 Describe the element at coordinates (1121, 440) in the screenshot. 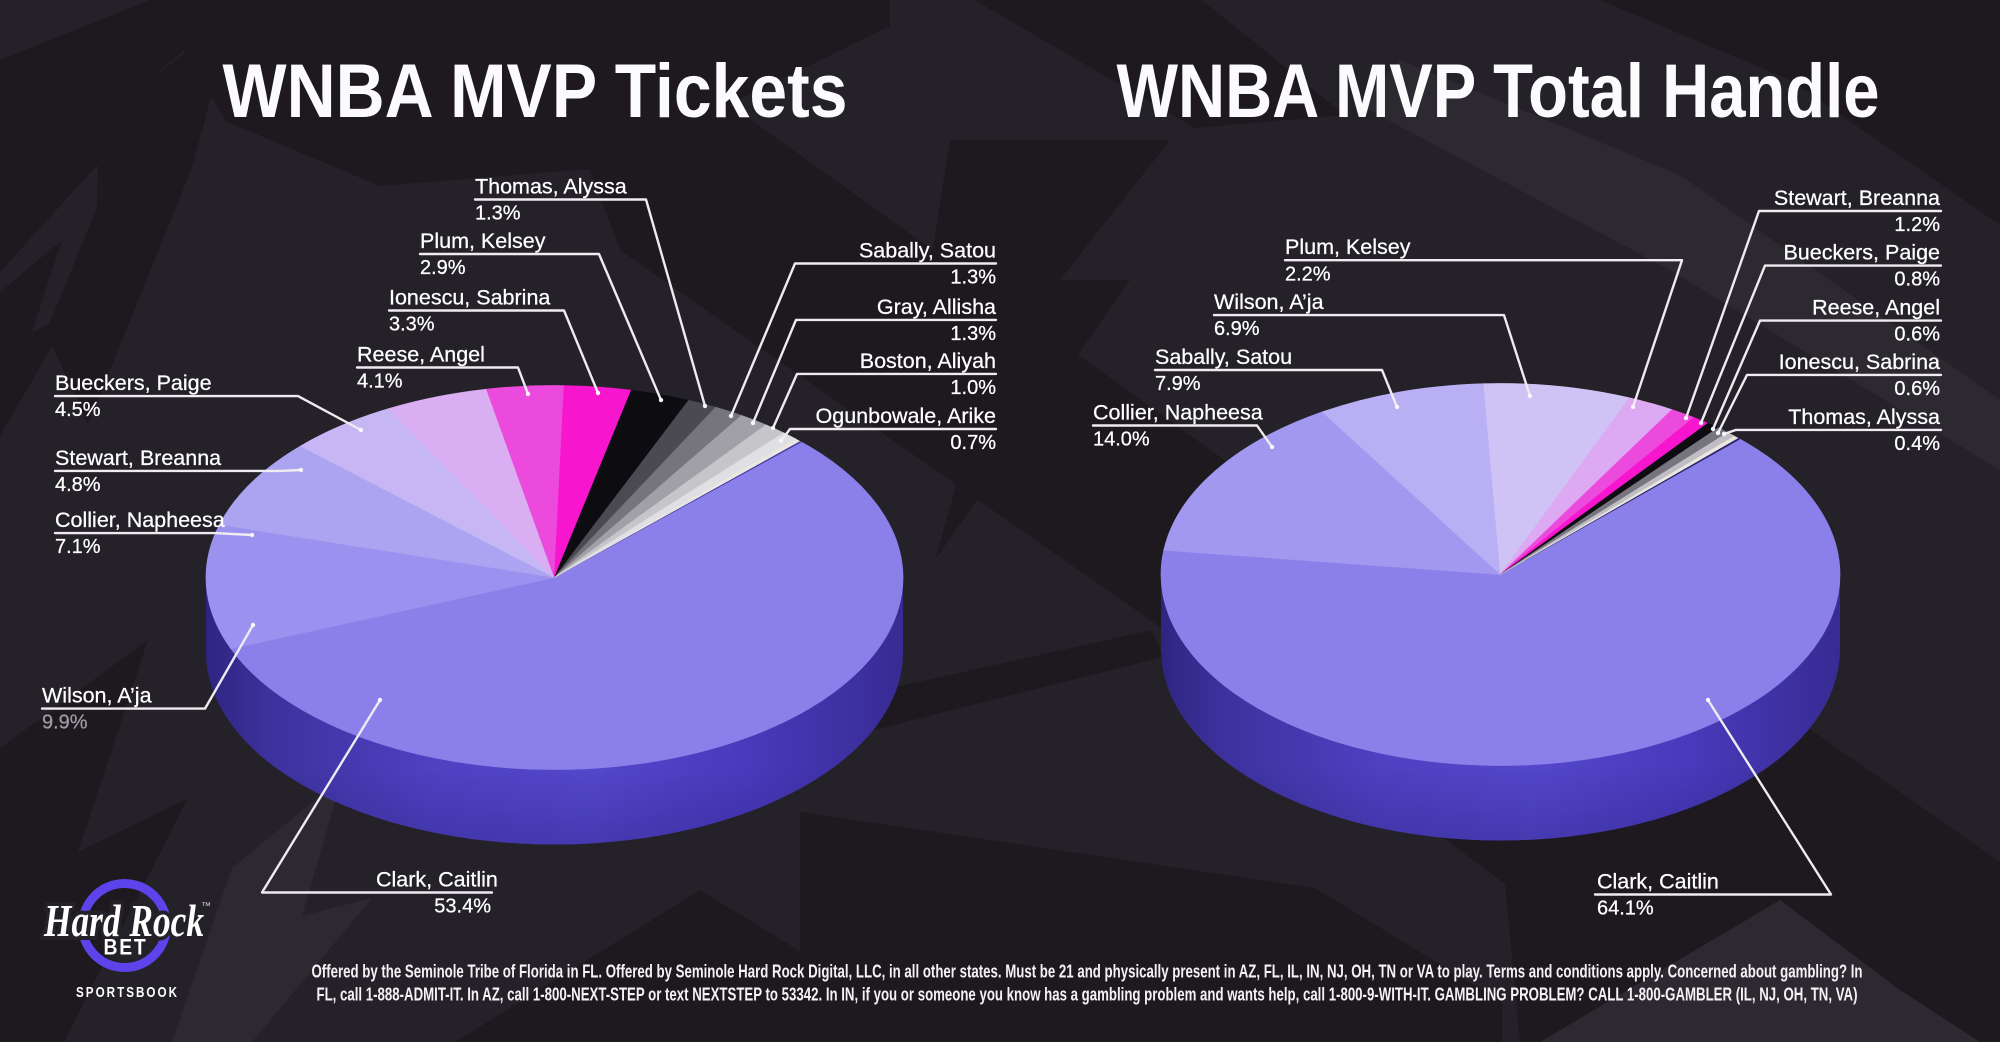

I see `svg-text: 14.0%` at that location.